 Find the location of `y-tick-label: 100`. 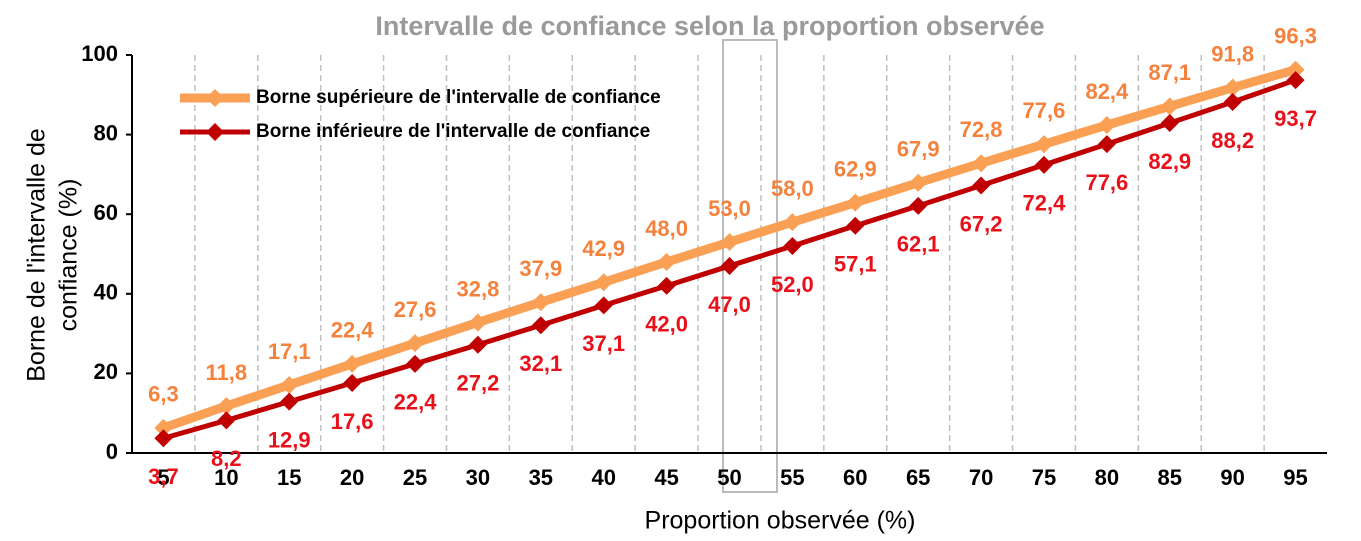

y-tick-label: 100 is located at coordinates (99, 53).